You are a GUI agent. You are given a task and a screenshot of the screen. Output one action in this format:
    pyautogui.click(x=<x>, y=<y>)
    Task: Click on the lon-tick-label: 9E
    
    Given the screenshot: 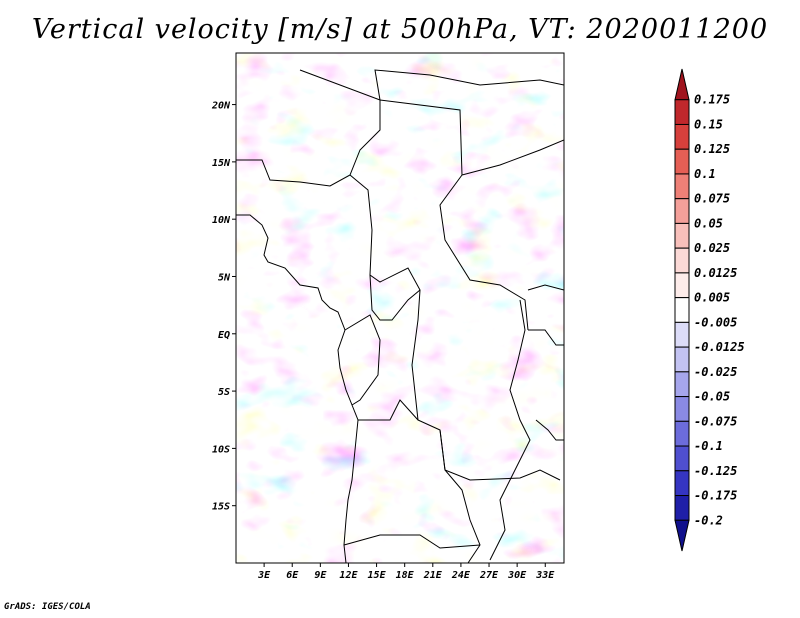 What is the action you would take?
    pyautogui.click(x=320, y=575)
    